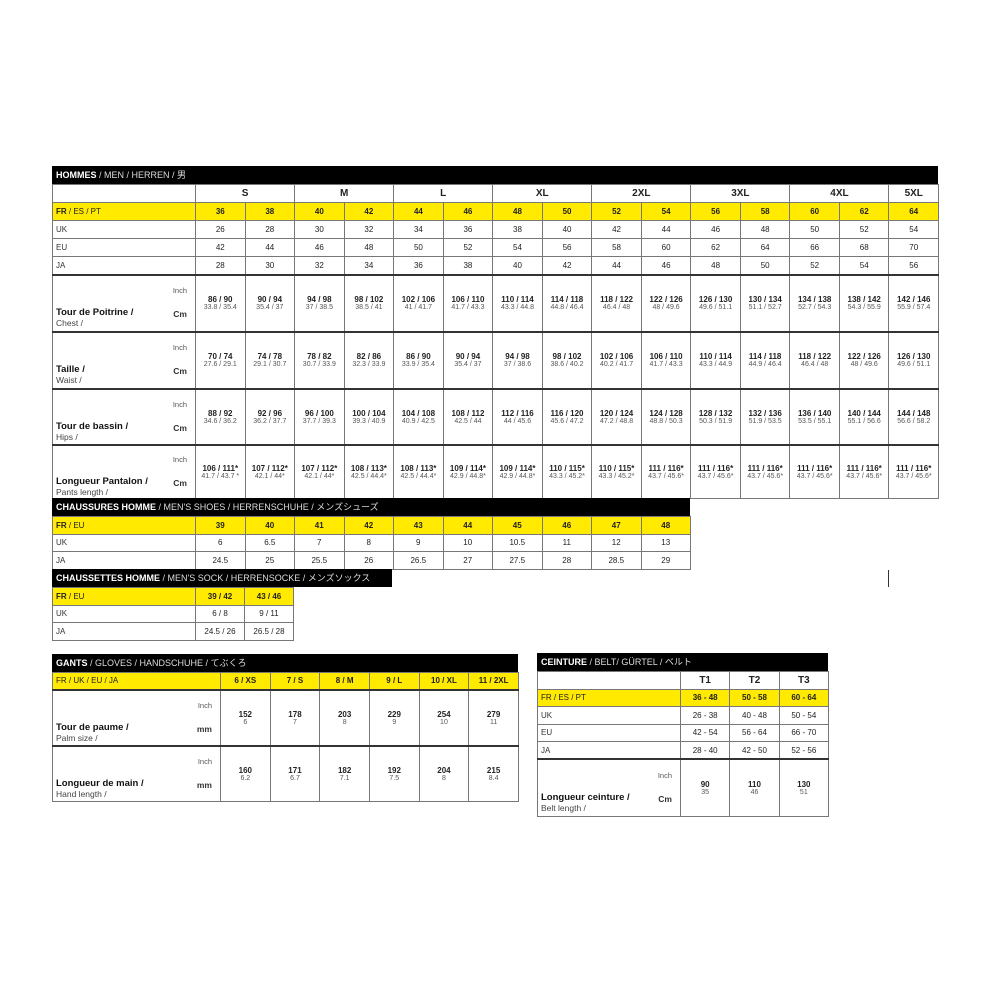 The width and height of the screenshot is (1005, 1005). Describe the element at coordinates (418, 421) in the screenshot. I see `inch-value: 40.9 / 42.5` at that location.